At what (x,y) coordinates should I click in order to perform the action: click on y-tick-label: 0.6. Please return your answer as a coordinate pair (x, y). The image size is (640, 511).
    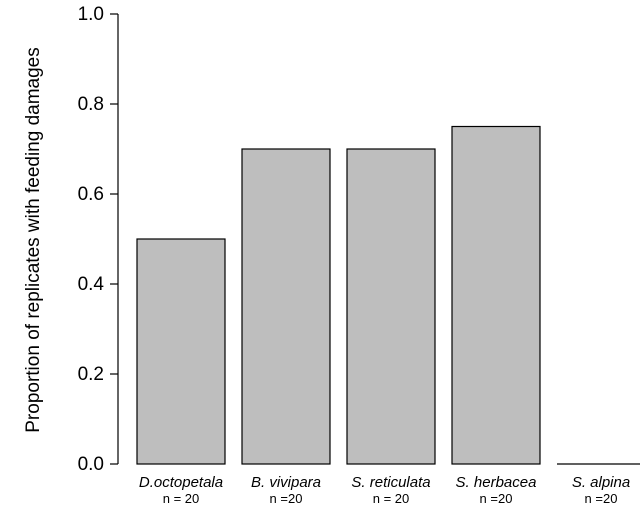
    Looking at the image, I should click on (91, 194).